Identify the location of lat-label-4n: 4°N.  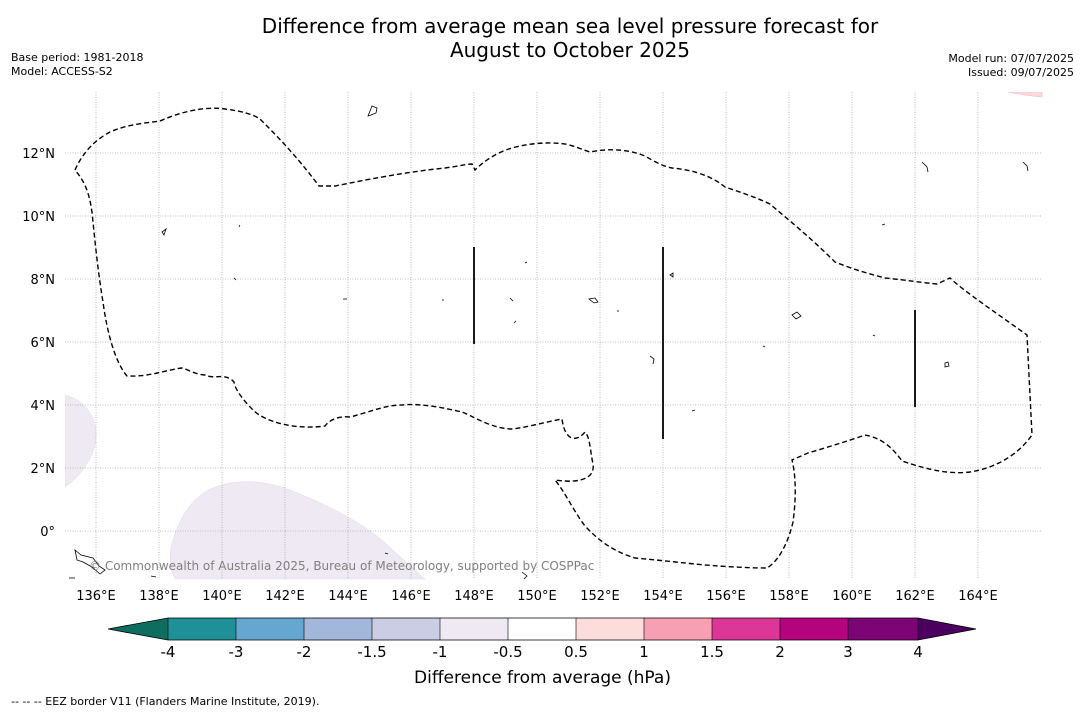
(43, 406).